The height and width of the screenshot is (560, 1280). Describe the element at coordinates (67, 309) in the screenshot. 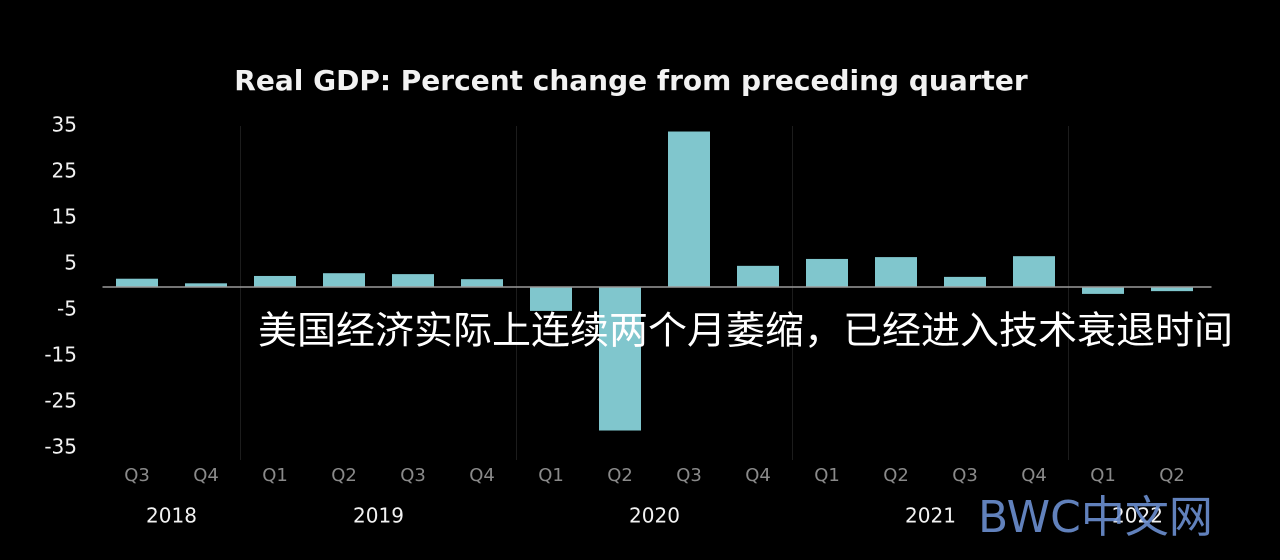

I see `y-tick-label: -5` at that location.